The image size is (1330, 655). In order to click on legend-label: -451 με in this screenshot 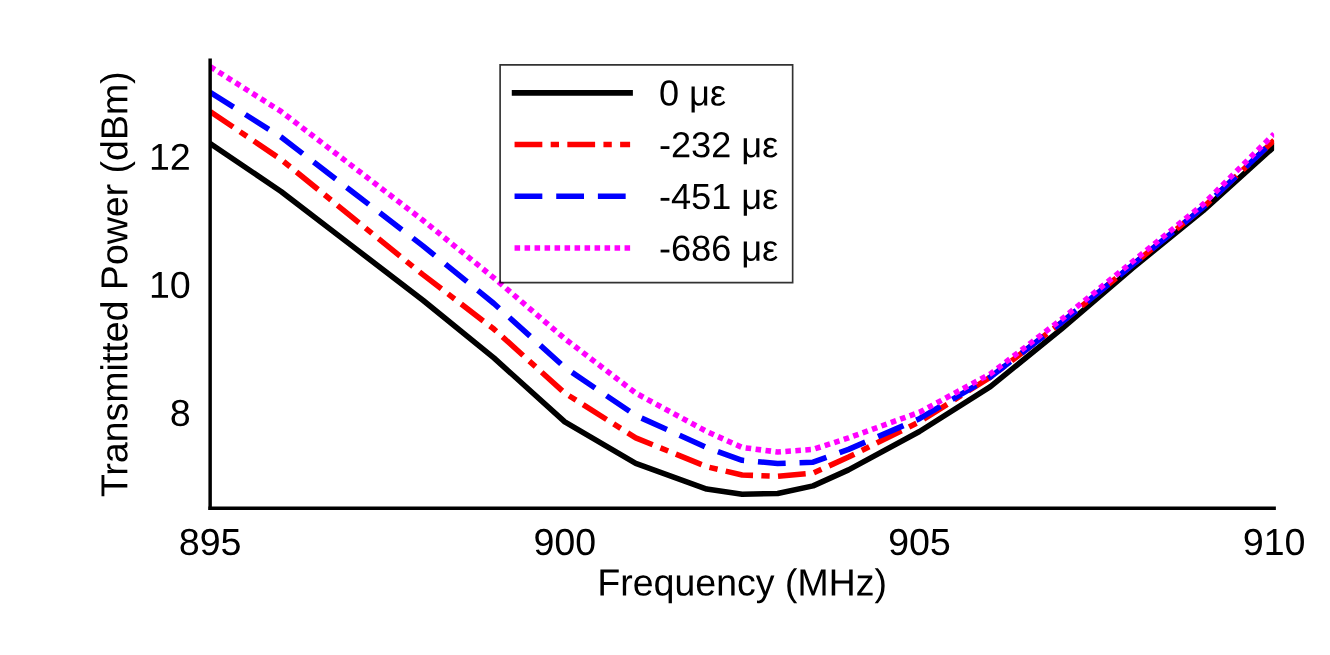, I will do `click(719, 200)`.